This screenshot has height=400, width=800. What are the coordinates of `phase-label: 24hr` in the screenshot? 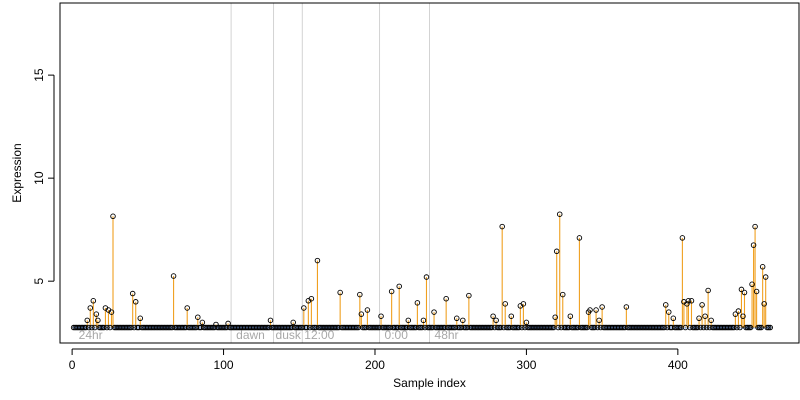 It's located at (91, 335).